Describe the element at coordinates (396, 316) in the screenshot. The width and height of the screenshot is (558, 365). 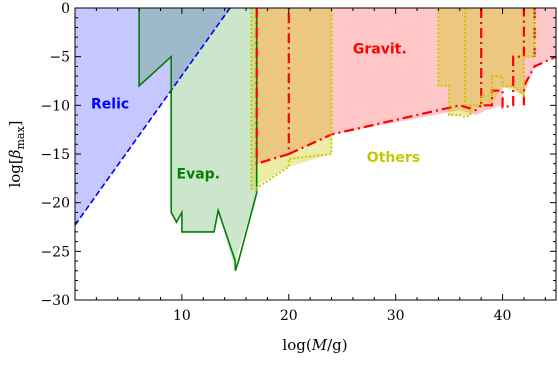
I see `x-tick-label: 30` at that location.